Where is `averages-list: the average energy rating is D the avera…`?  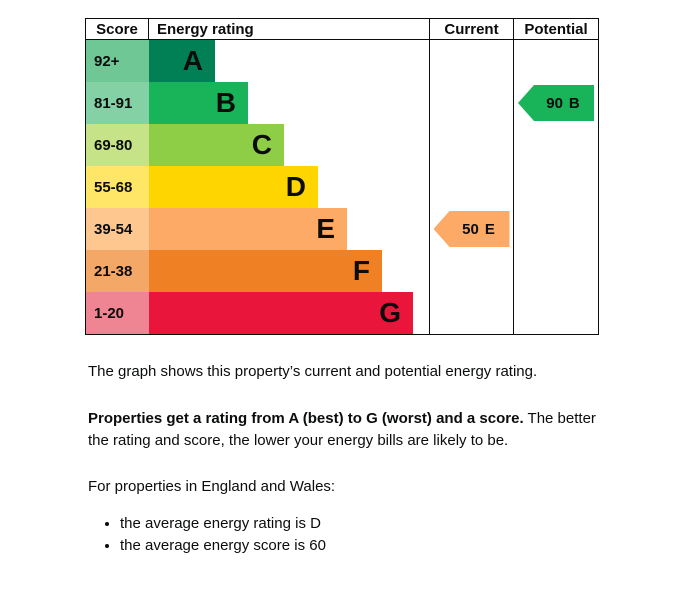
averages-list: the average energy rating is D the avera… is located at coordinates (346, 535).